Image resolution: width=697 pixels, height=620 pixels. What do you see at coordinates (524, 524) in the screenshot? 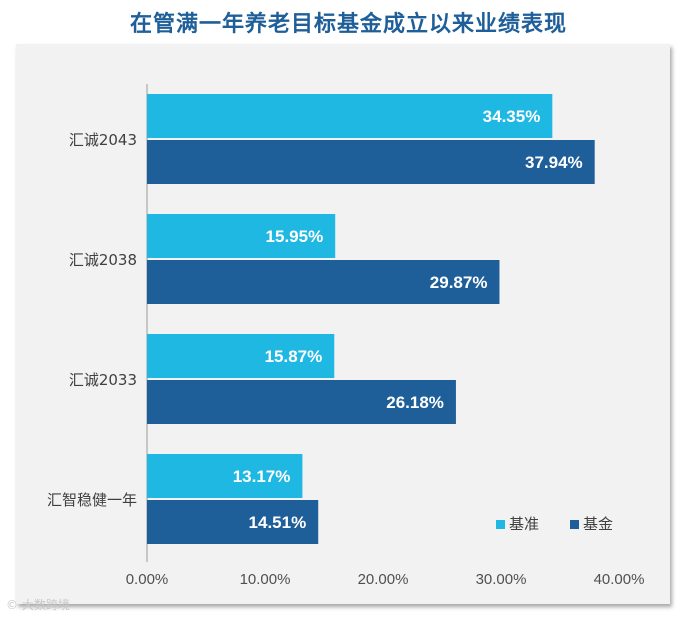
I see `legend-label-0: 基准` at bounding box center [524, 524].